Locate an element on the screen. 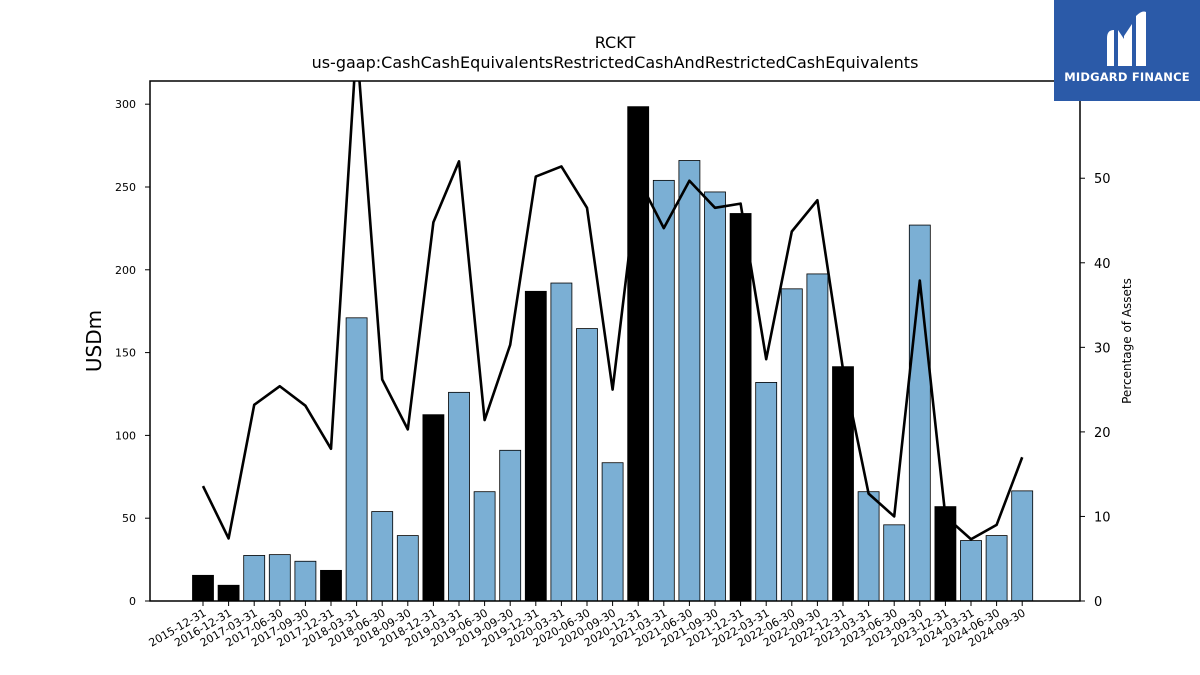  y-tick-label: 0 is located at coordinates (132, 601).